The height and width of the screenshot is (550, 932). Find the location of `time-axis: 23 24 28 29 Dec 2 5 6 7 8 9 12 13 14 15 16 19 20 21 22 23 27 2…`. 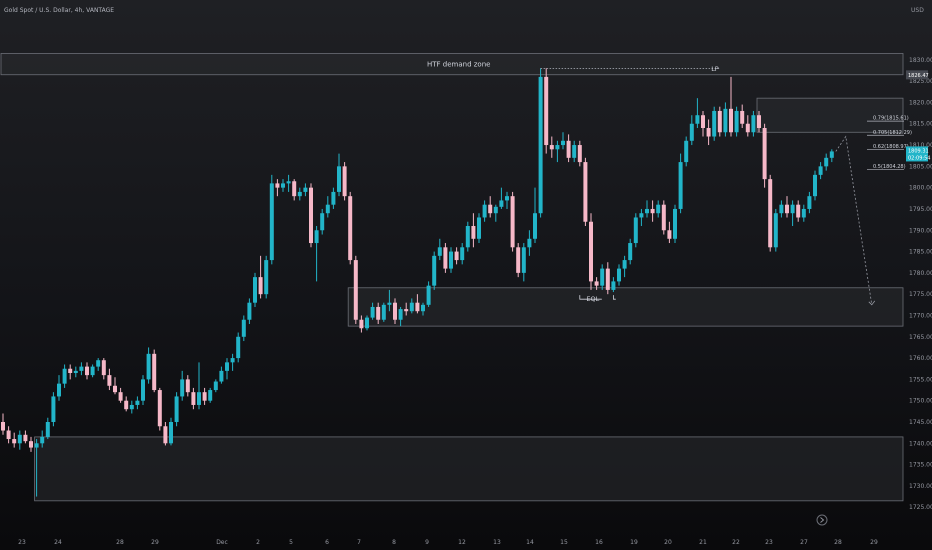

time-axis: 23 24 28 29 Dec 2 5 6 7 8 9 12 13 14 15 16 19 20 21 22 23 27 2… is located at coordinates (448, 542).